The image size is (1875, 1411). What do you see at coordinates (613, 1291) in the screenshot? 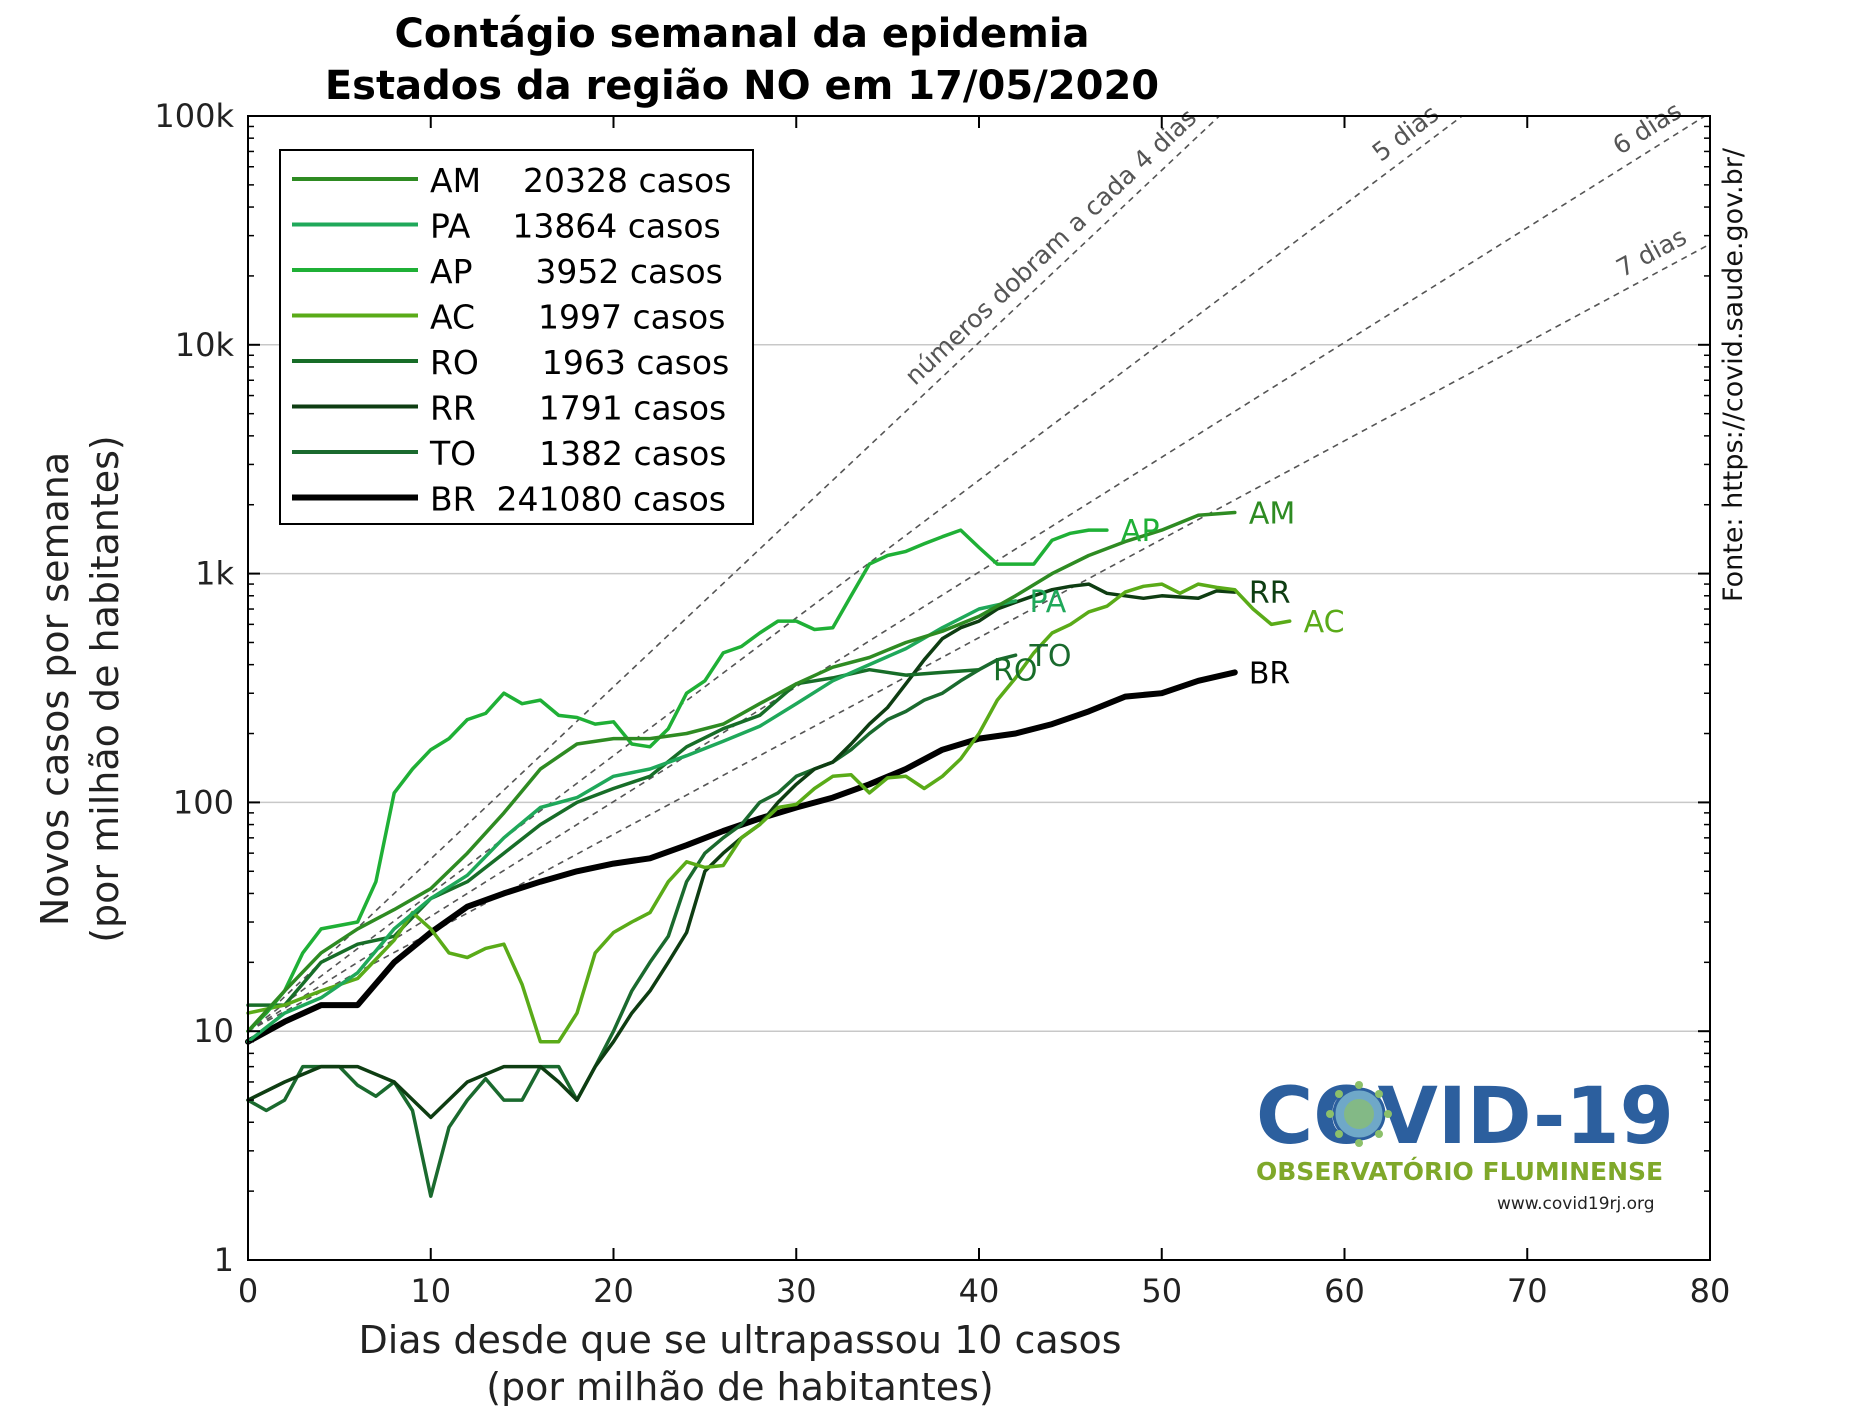
I see `x-tick-label-20: 20` at bounding box center [613, 1291].